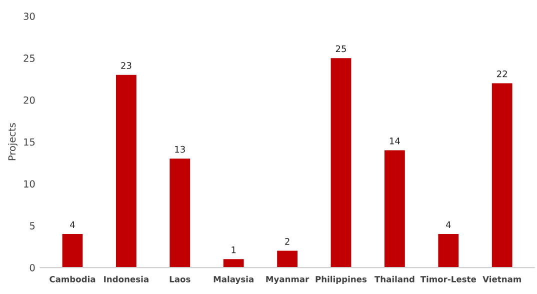 Image resolution: width=537 pixels, height=294 pixels. Describe the element at coordinates (73, 279) in the screenshot. I see `x-tick-label: Cambodia` at that location.